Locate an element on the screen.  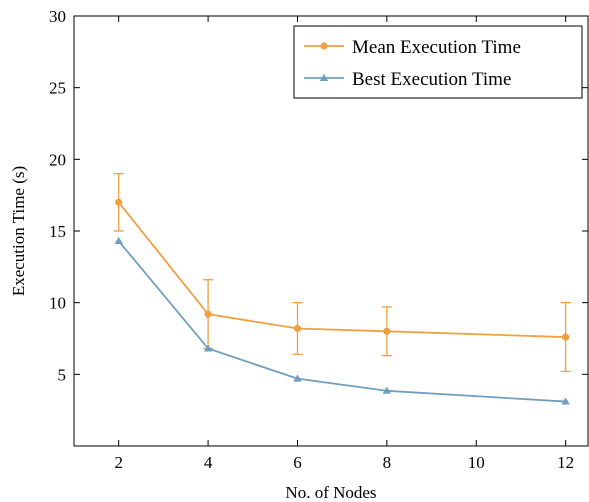
y-tick-label: 25 is located at coordinates (57, 88).